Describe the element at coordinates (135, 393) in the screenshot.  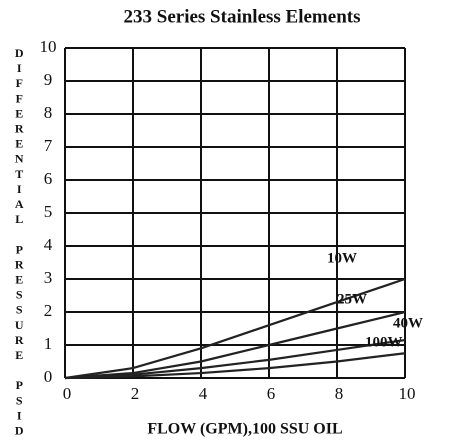
I see `x-tick-label: 2` at that location.